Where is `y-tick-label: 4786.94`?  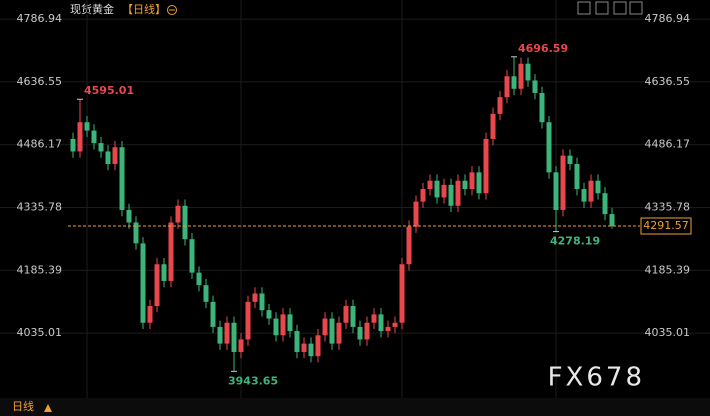 y-tick-label: 4786.94 is located at coordinates (40, 18).